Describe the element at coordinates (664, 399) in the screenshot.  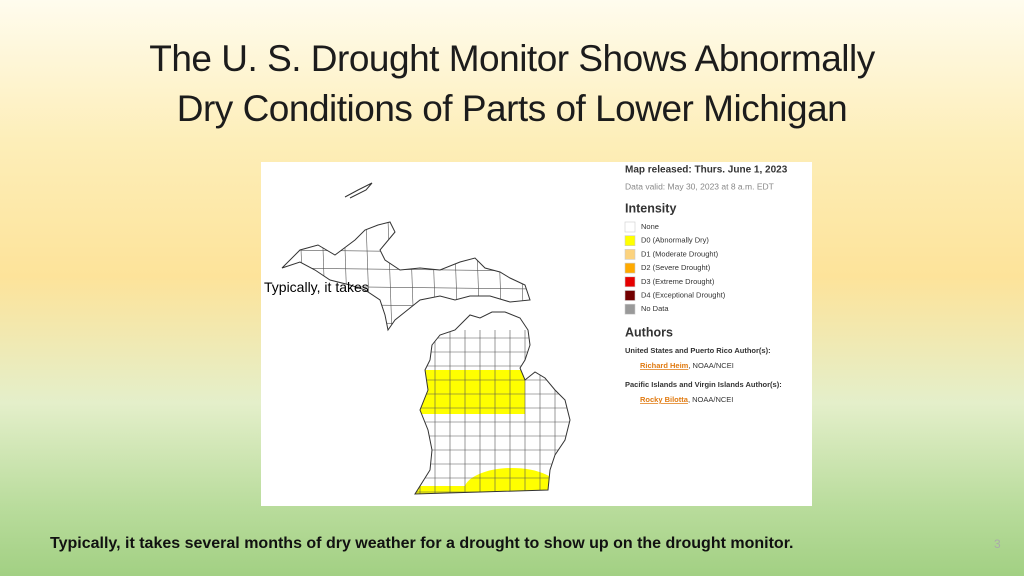
I see `author-link: Rocky Bilotta` at that location.